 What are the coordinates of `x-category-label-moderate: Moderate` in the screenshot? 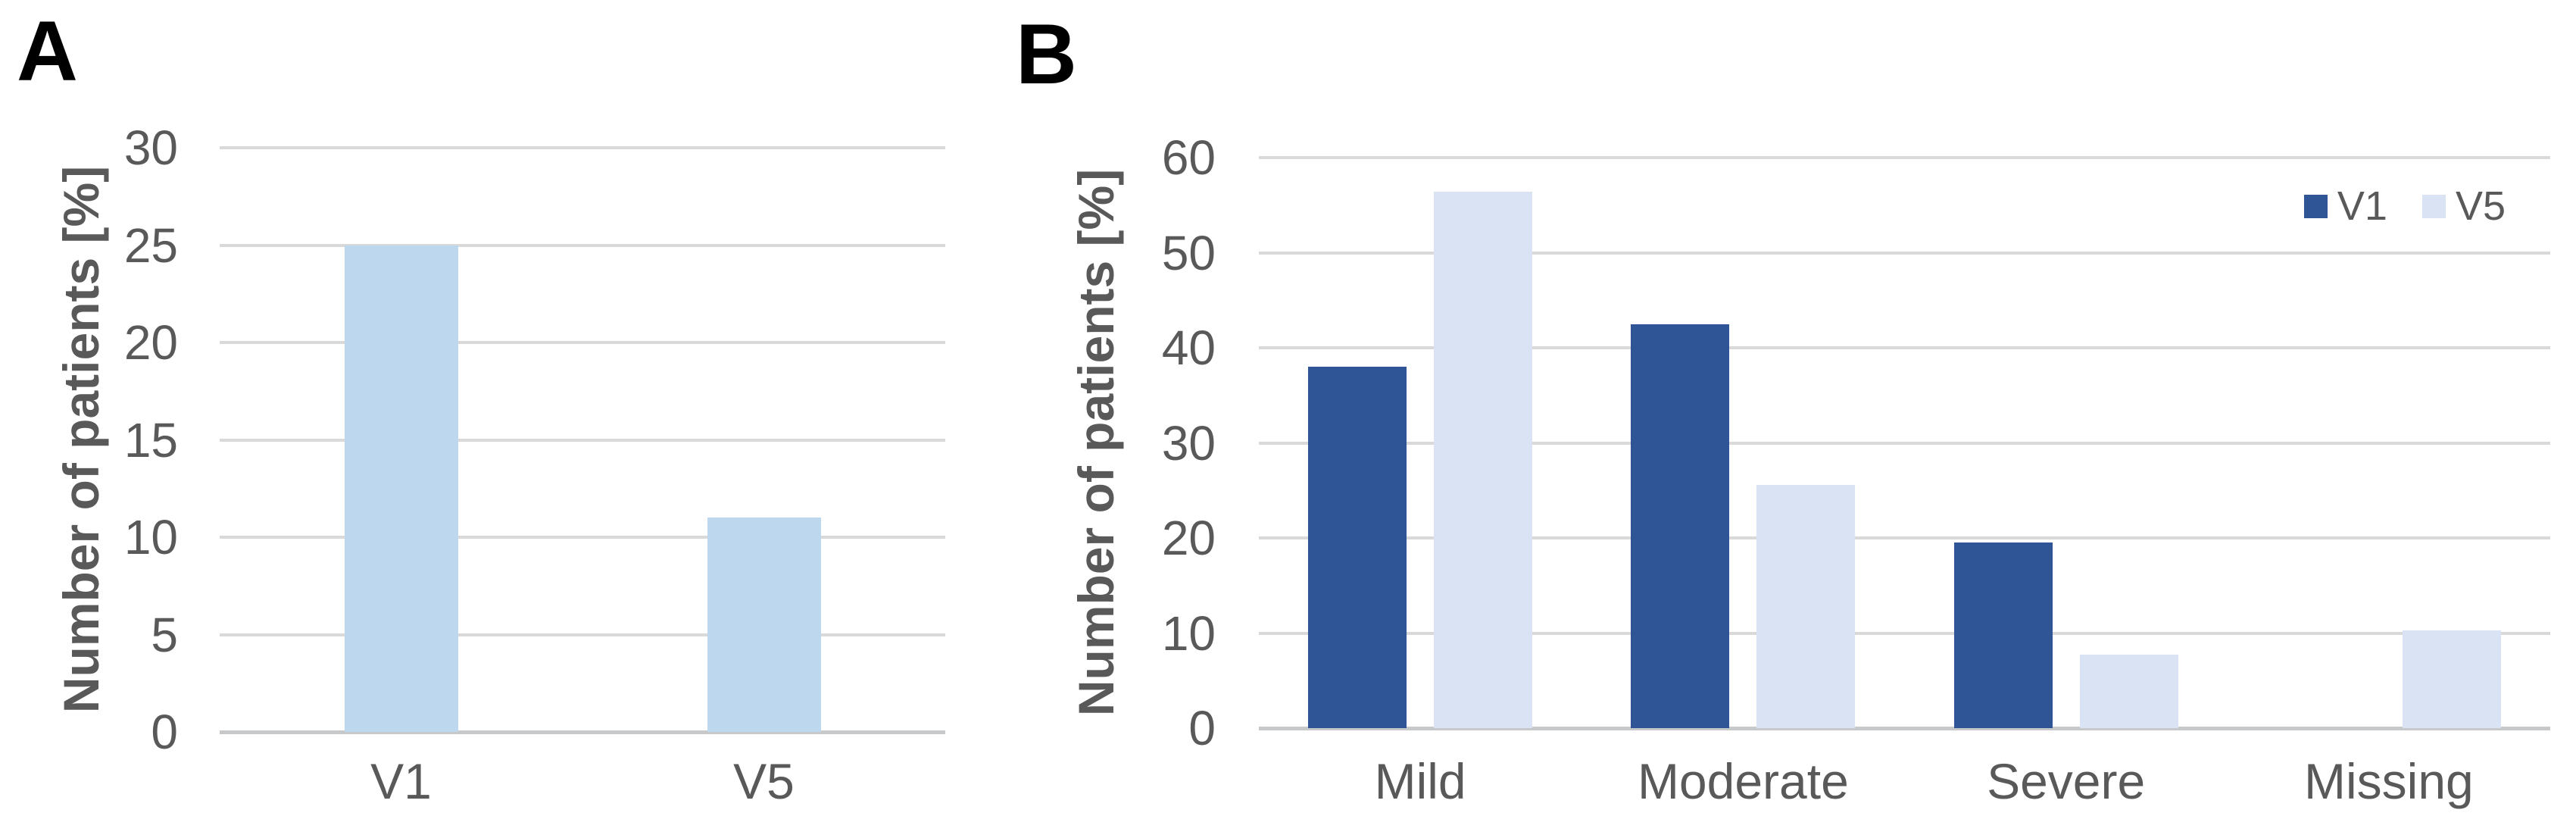 It's located at (1743, 781).